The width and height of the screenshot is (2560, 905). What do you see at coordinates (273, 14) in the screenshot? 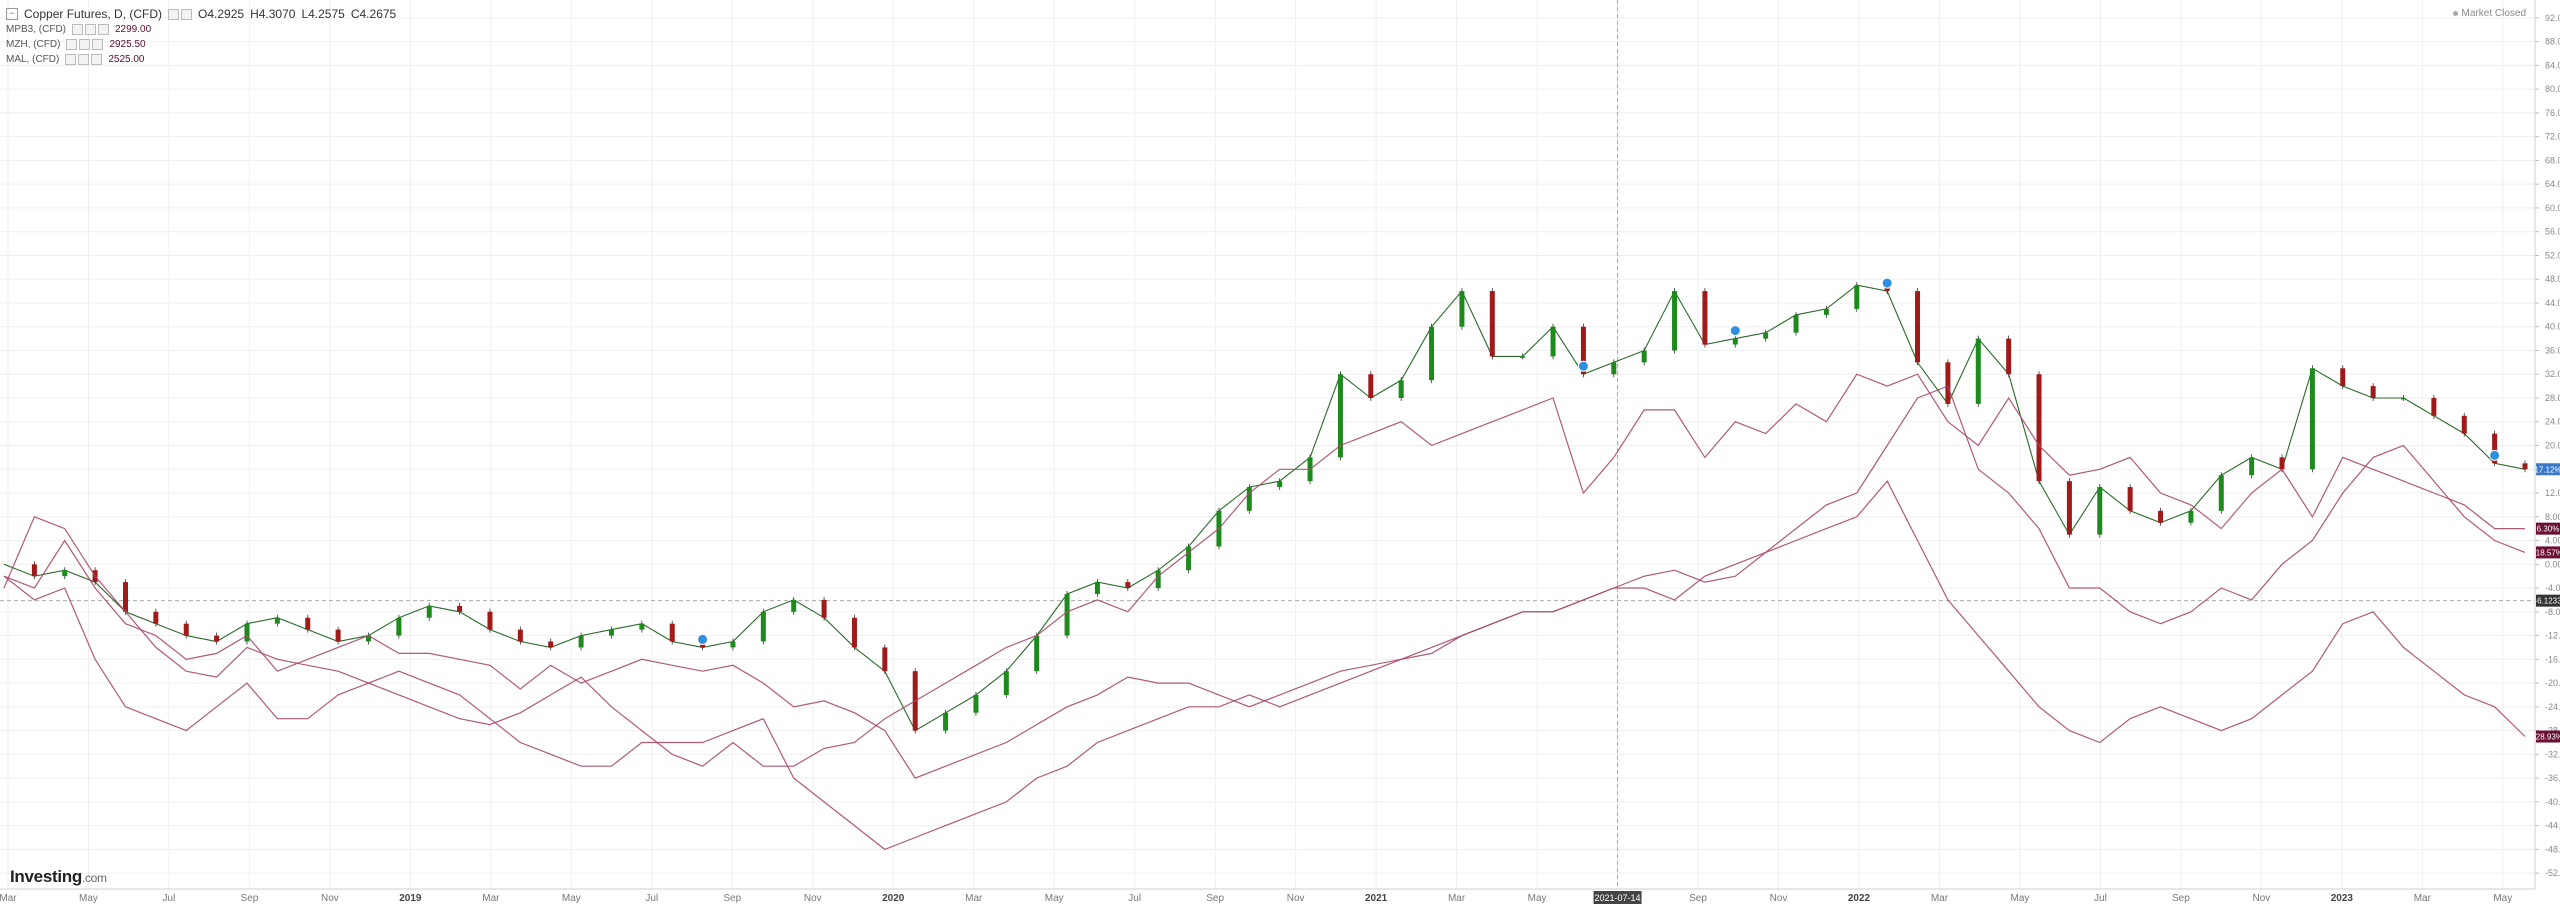
I see `high-value: H4.3070` at bounding box center [273, 14].